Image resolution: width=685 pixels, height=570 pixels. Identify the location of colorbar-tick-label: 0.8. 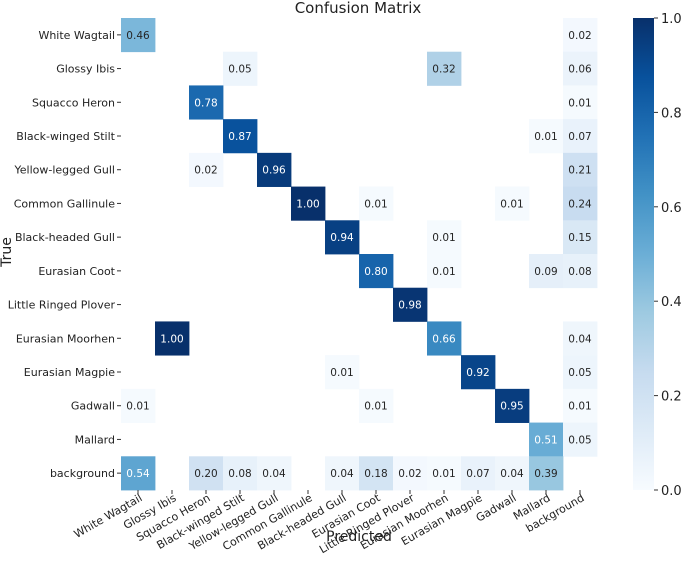
(671, 113).